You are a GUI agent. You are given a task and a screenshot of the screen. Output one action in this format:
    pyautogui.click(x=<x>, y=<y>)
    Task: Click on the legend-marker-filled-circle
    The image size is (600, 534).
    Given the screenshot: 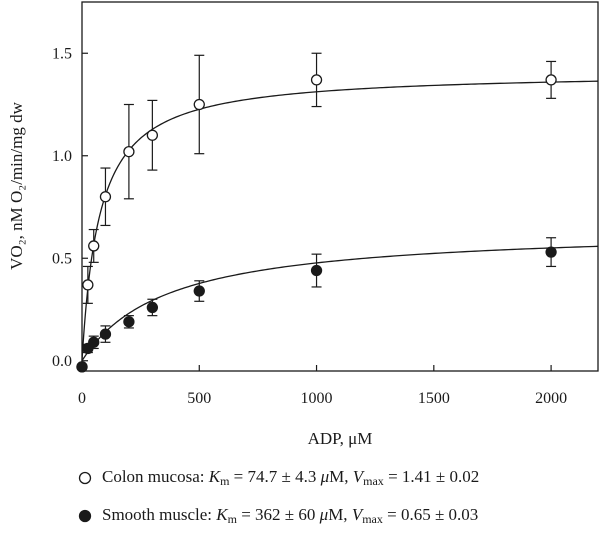 What is the action you would take?
    pyautogui.click(x=85, y=516)
    